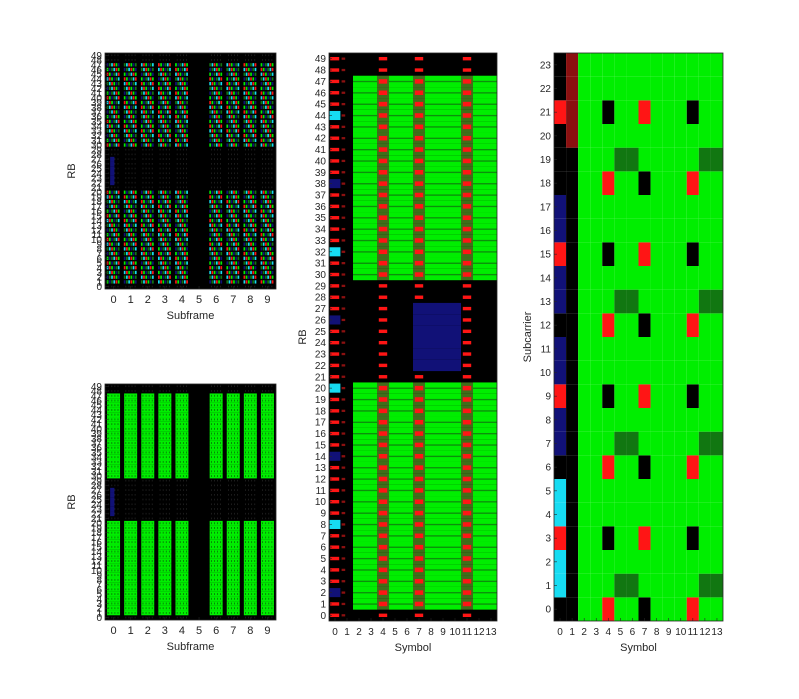 Image resolution: width=799 pixels, height=699 pixels. I want to click on y-tick-label: 25, so click(97, 169).